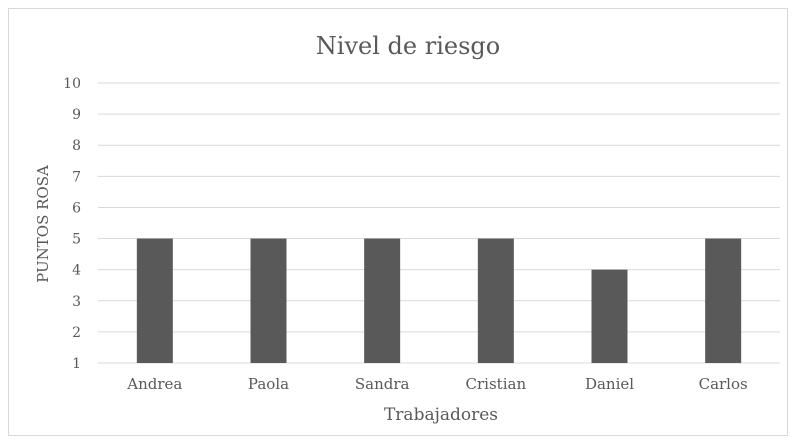 The image size is (798, 444). Describe the element at coordinates (382, 300) in the screenshot. I see `bar-sandra` at that location.